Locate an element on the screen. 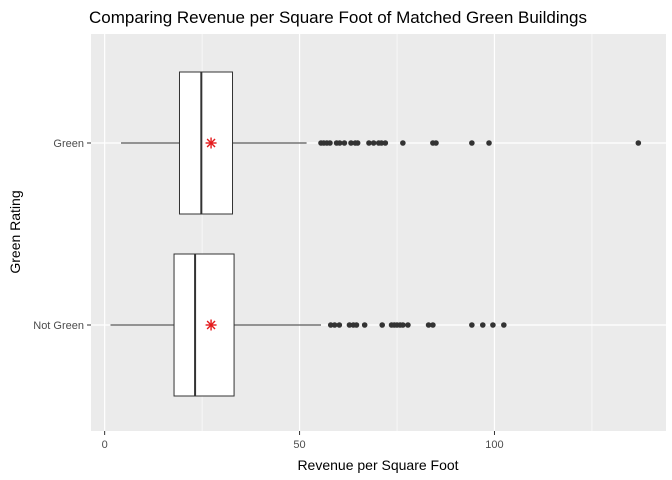 The width and height of the screenshot is (672, 480). y-axis-title: Green Rating is located at coordinates (15, 231).